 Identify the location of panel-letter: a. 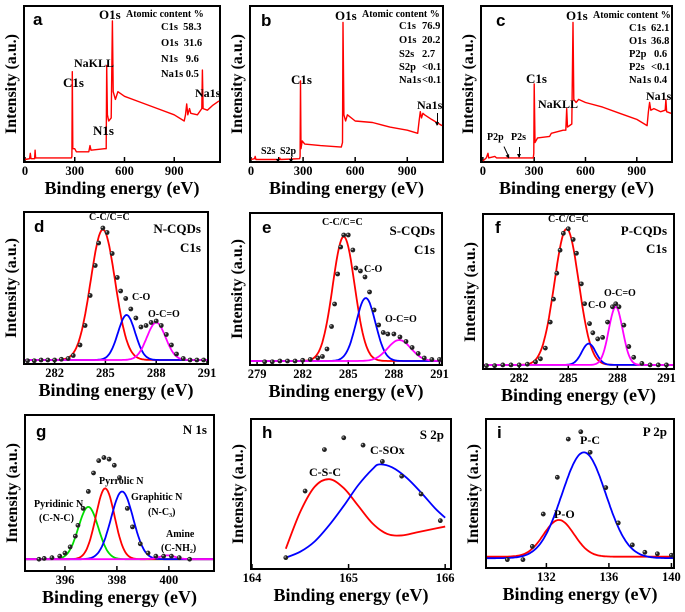
(38, 19).